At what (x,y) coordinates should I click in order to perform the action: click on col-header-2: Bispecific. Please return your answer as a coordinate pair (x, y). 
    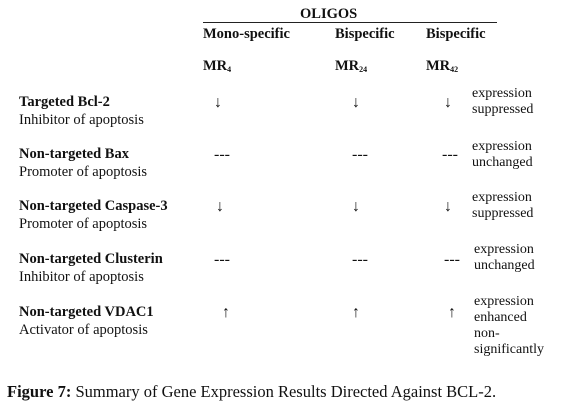
    Looking at the image, I should click on (365, 34).